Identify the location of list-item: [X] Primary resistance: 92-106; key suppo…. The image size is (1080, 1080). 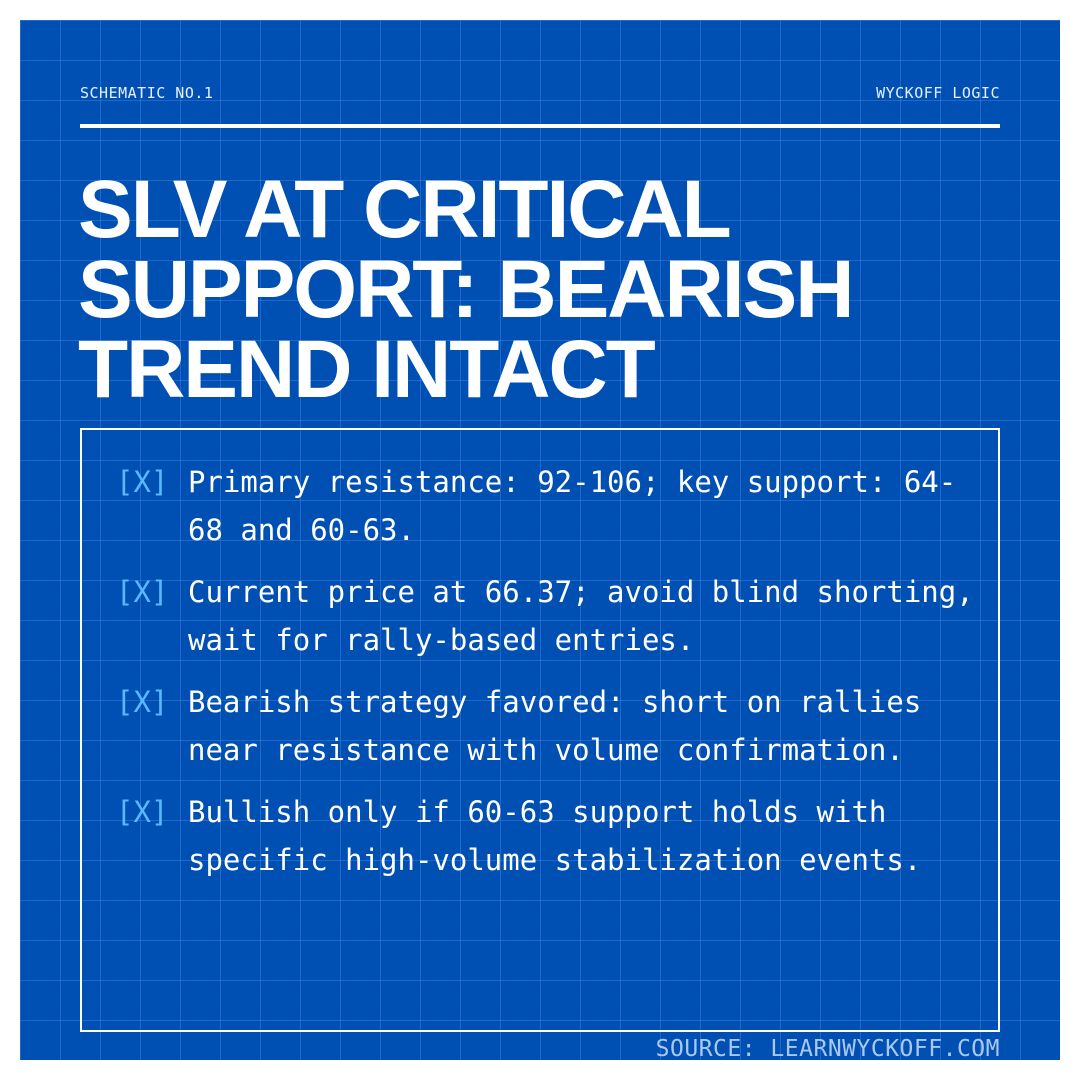
(557, 506).